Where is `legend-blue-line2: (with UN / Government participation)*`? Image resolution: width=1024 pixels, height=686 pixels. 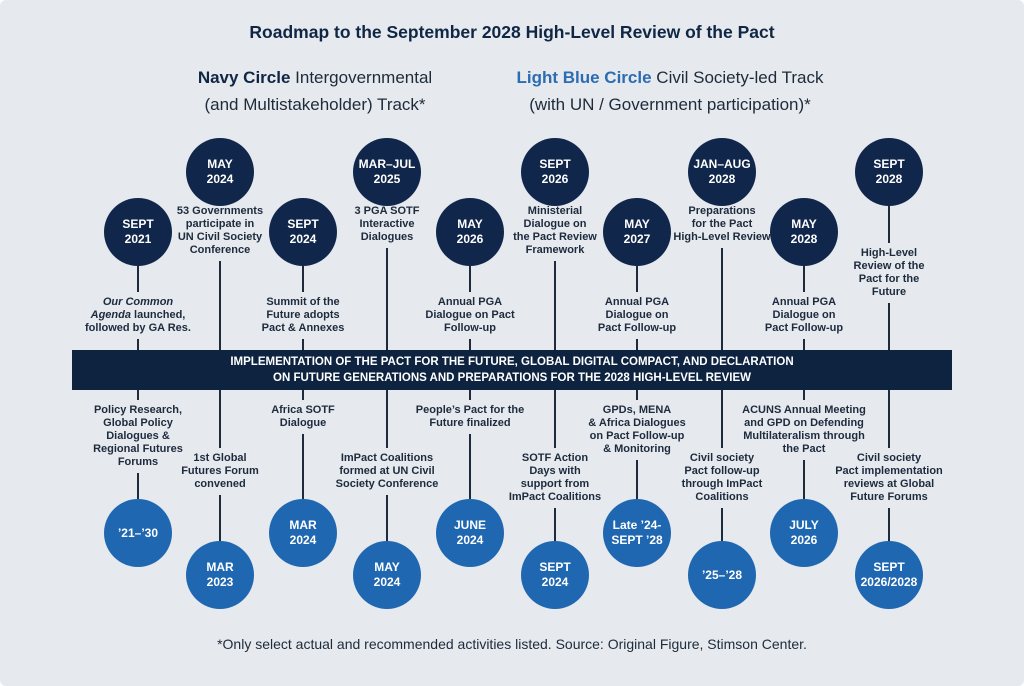
legend-blue-line2: (with UN / Government participation)* is located at coordinates (670, 104).